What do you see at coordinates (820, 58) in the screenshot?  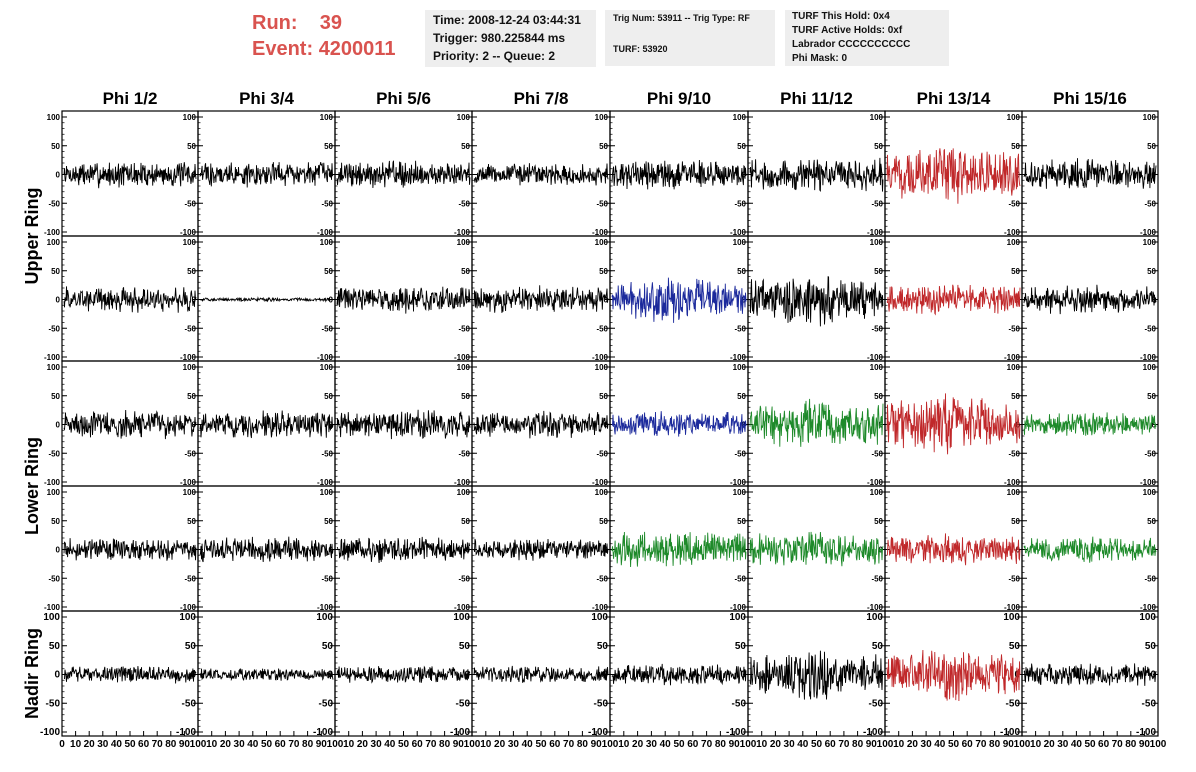 I see `phi-mask-text: Phi Mask: 0` at bounding box center [820, 58].